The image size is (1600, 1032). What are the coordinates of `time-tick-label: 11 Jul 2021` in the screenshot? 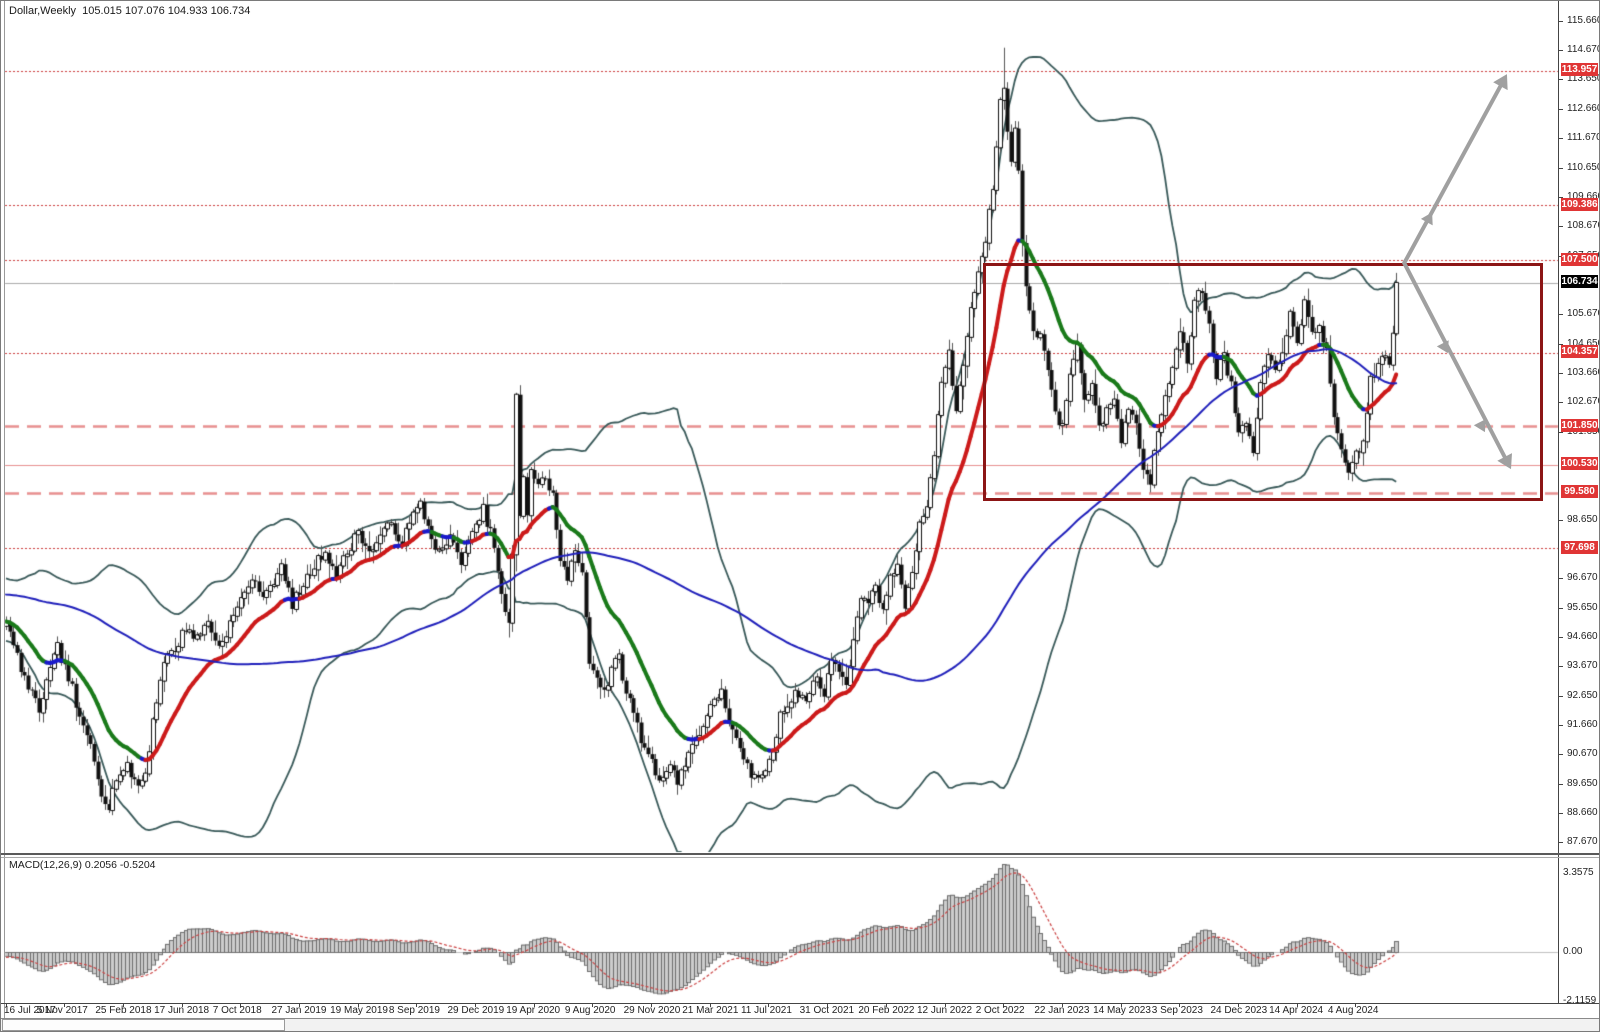 It's located at (766, 1010).